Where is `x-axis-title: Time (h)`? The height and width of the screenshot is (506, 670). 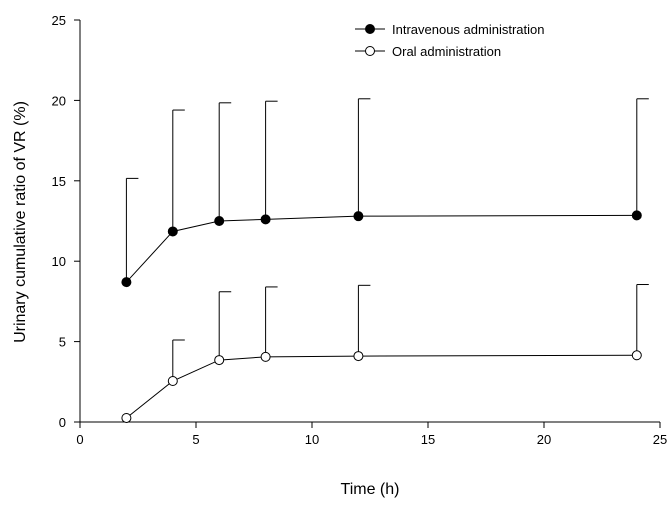
x-axis-title: Time (h) is located at coordinates (370, 489).